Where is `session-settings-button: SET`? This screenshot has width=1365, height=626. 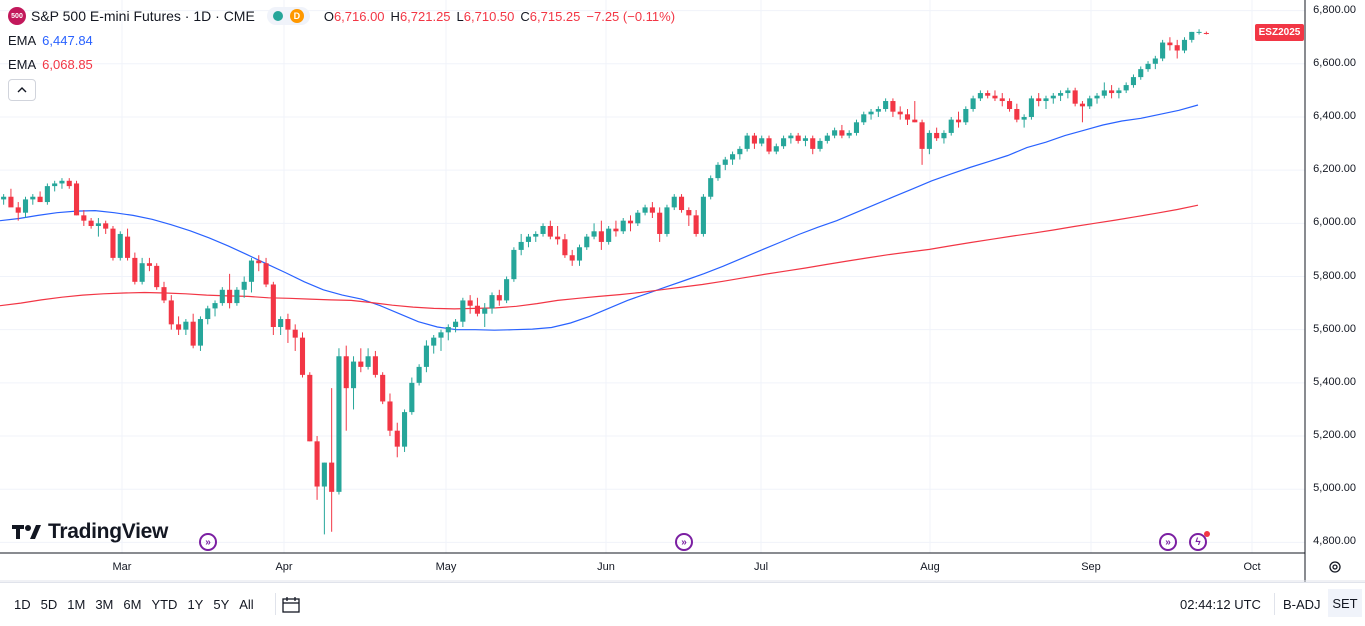
session-settings-button: SET is located at coordinates (1345, 603).